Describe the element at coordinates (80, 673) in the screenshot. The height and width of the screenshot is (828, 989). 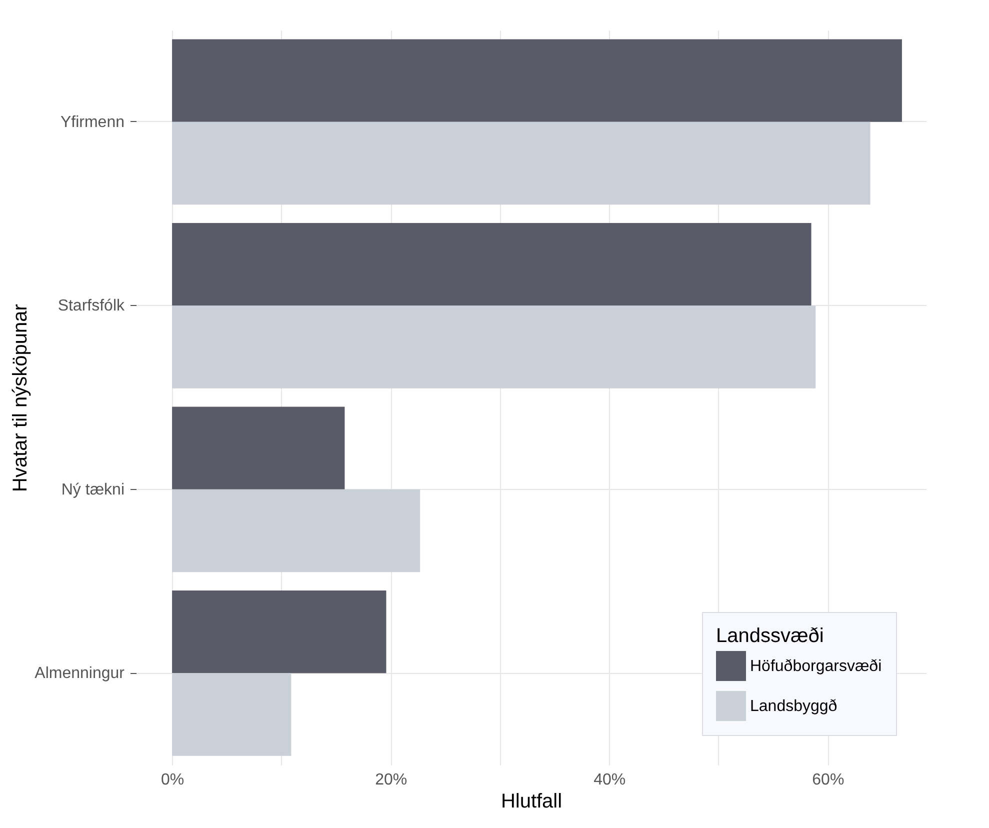
I see `y-tick-label: Almenningur` at that location.